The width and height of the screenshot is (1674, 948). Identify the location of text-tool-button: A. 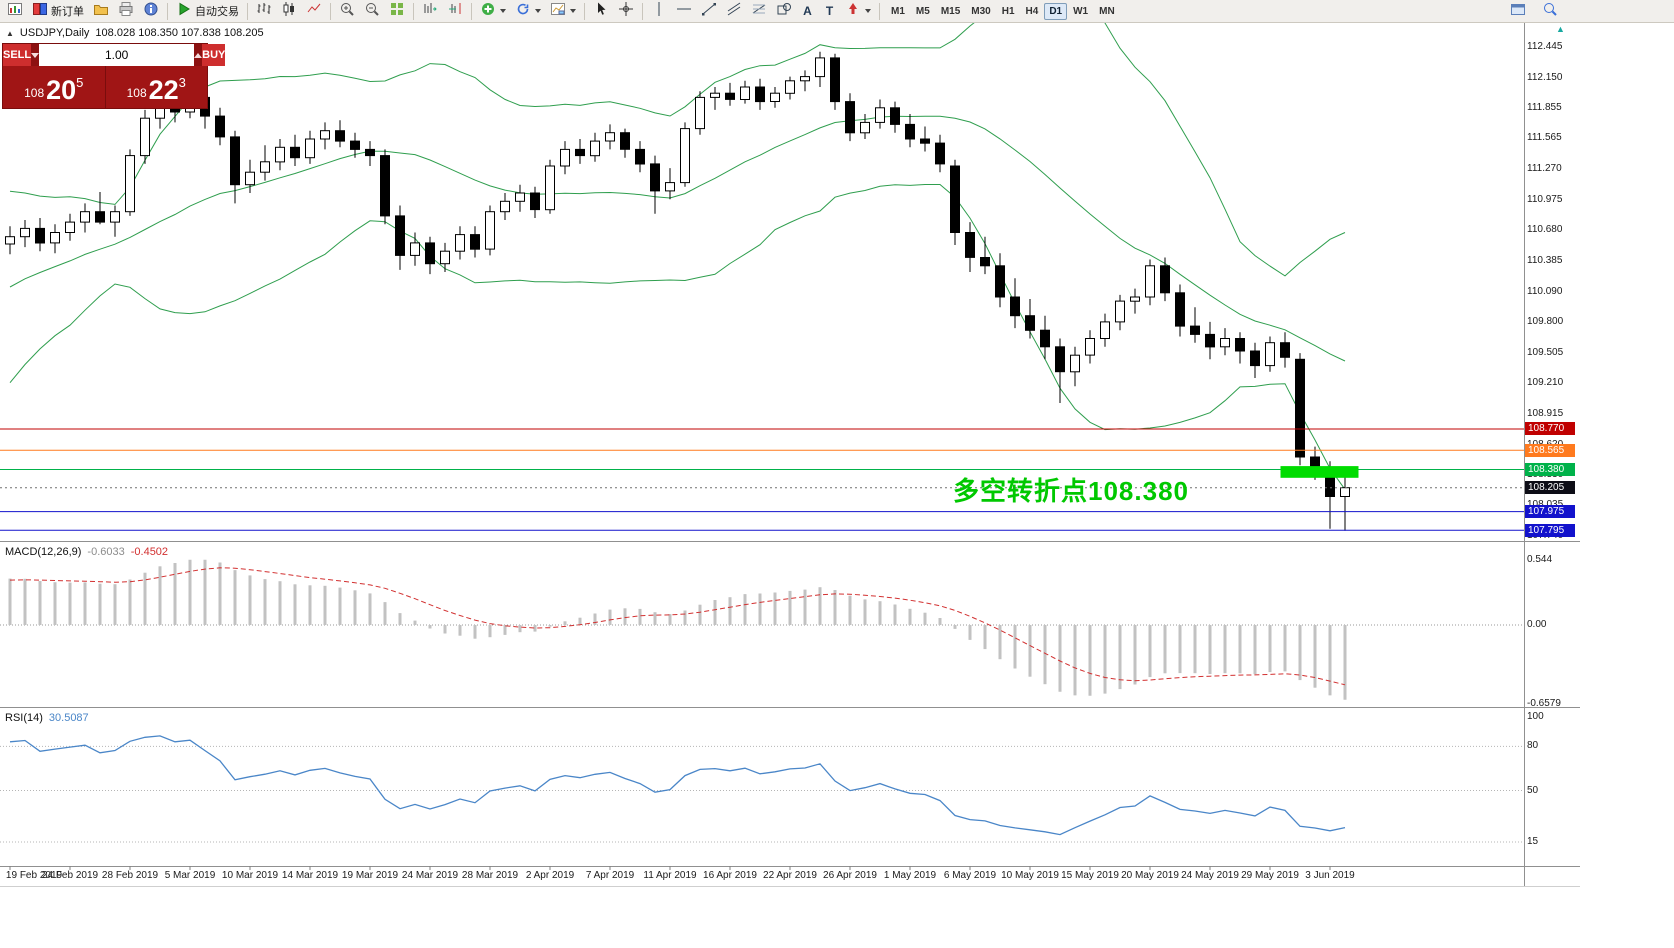
(807, 11).